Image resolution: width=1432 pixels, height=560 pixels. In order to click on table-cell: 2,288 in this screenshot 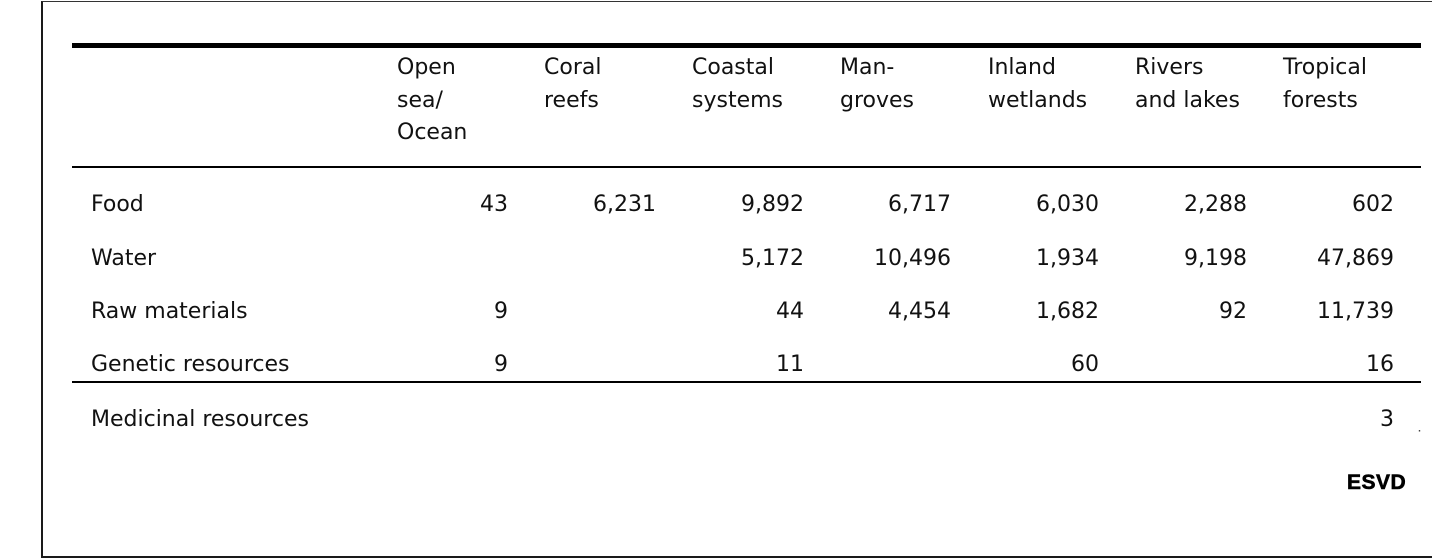, I will do `click(1215, 204)`.